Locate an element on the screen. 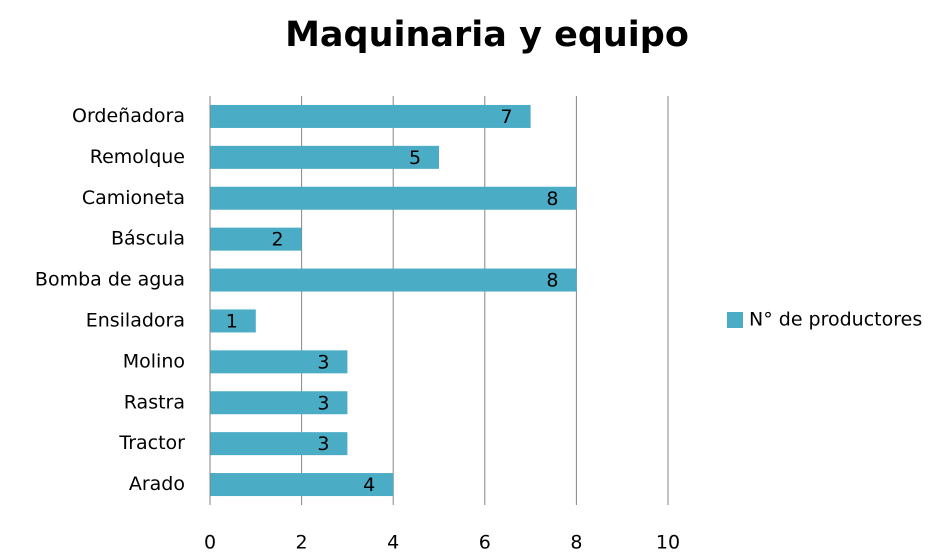  data-label: 7 is located at coordinates (507, 117).